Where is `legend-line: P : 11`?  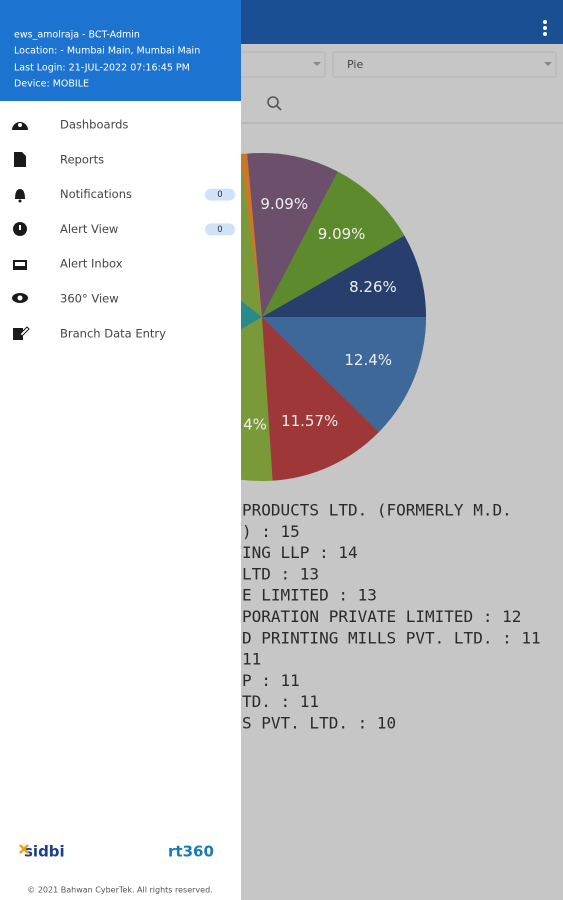 legend-line: P : 11 is located at coordinates (271, 680).